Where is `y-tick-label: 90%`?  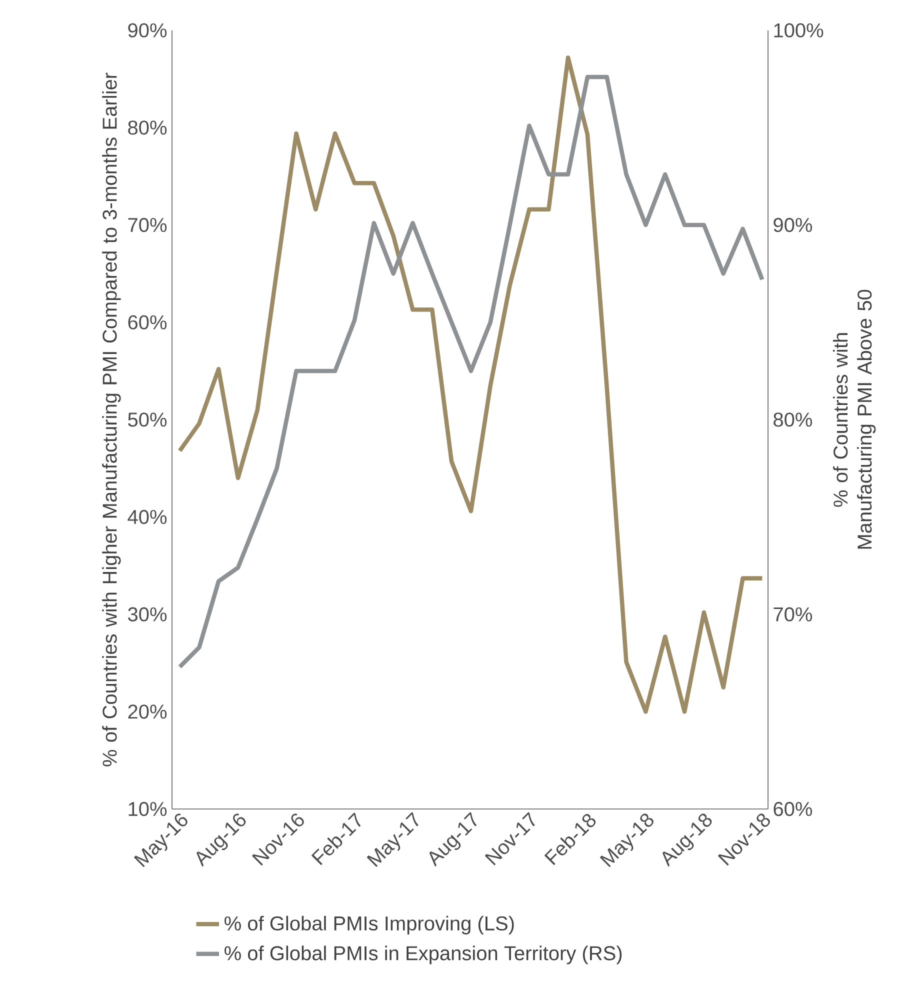
y-tick-label: 90% is located at coordinates (147, 30).